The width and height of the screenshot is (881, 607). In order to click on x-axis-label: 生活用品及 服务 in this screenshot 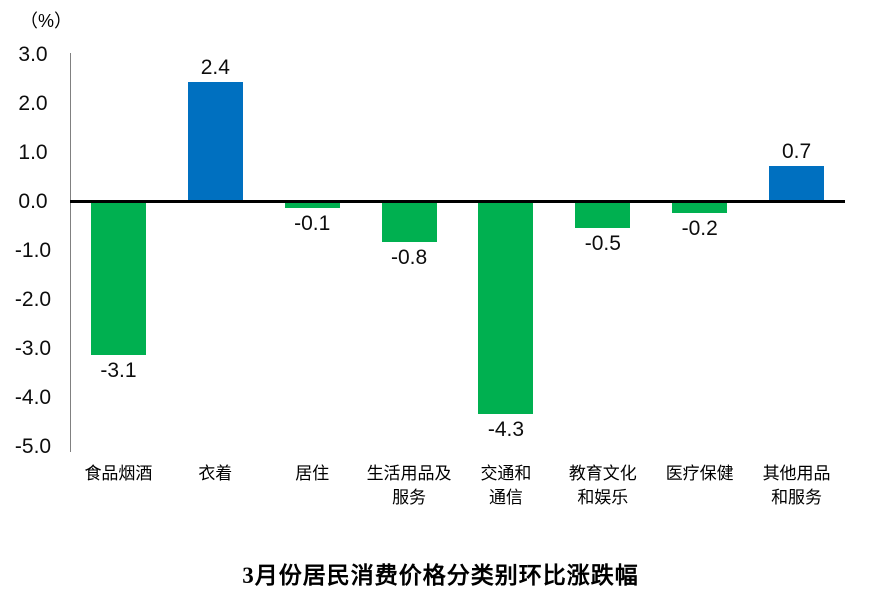, I will do `click(409, 485)`.